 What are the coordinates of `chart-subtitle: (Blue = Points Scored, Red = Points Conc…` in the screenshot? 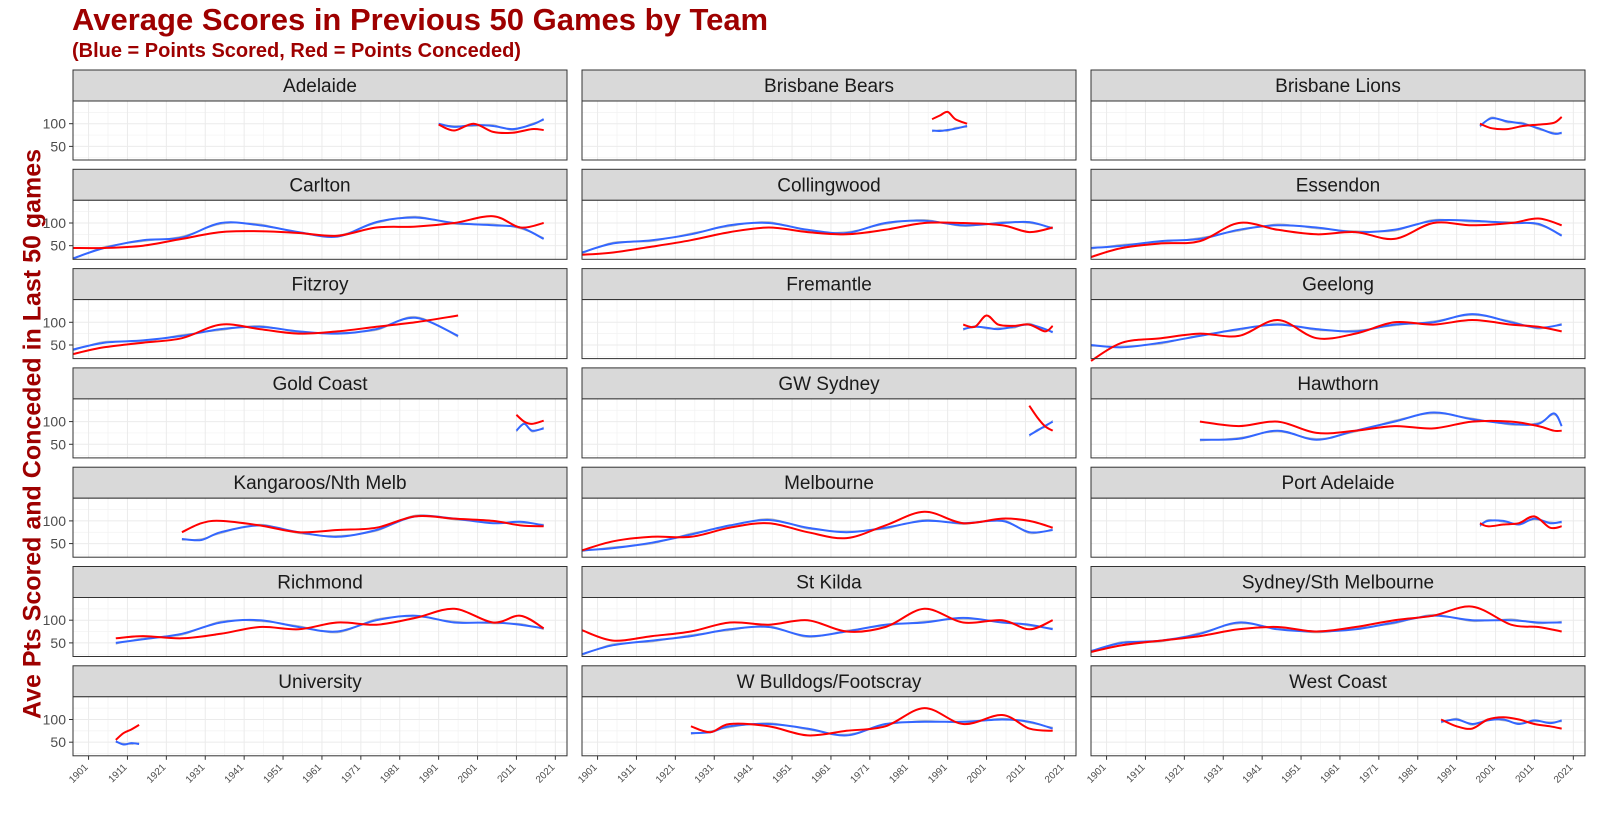 It's located at (296, 51).